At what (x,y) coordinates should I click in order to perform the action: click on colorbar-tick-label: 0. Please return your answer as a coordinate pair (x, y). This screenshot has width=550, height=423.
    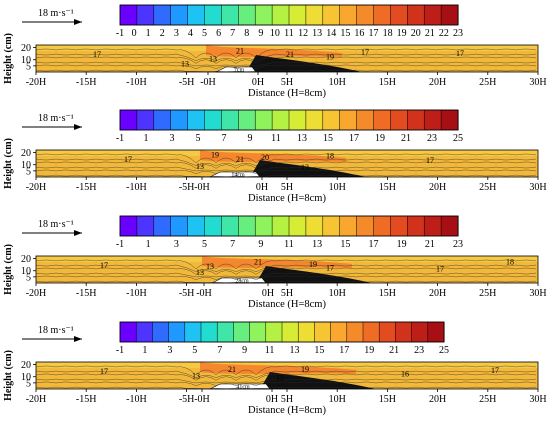
    Looking at the image, I should click on (134, 33).